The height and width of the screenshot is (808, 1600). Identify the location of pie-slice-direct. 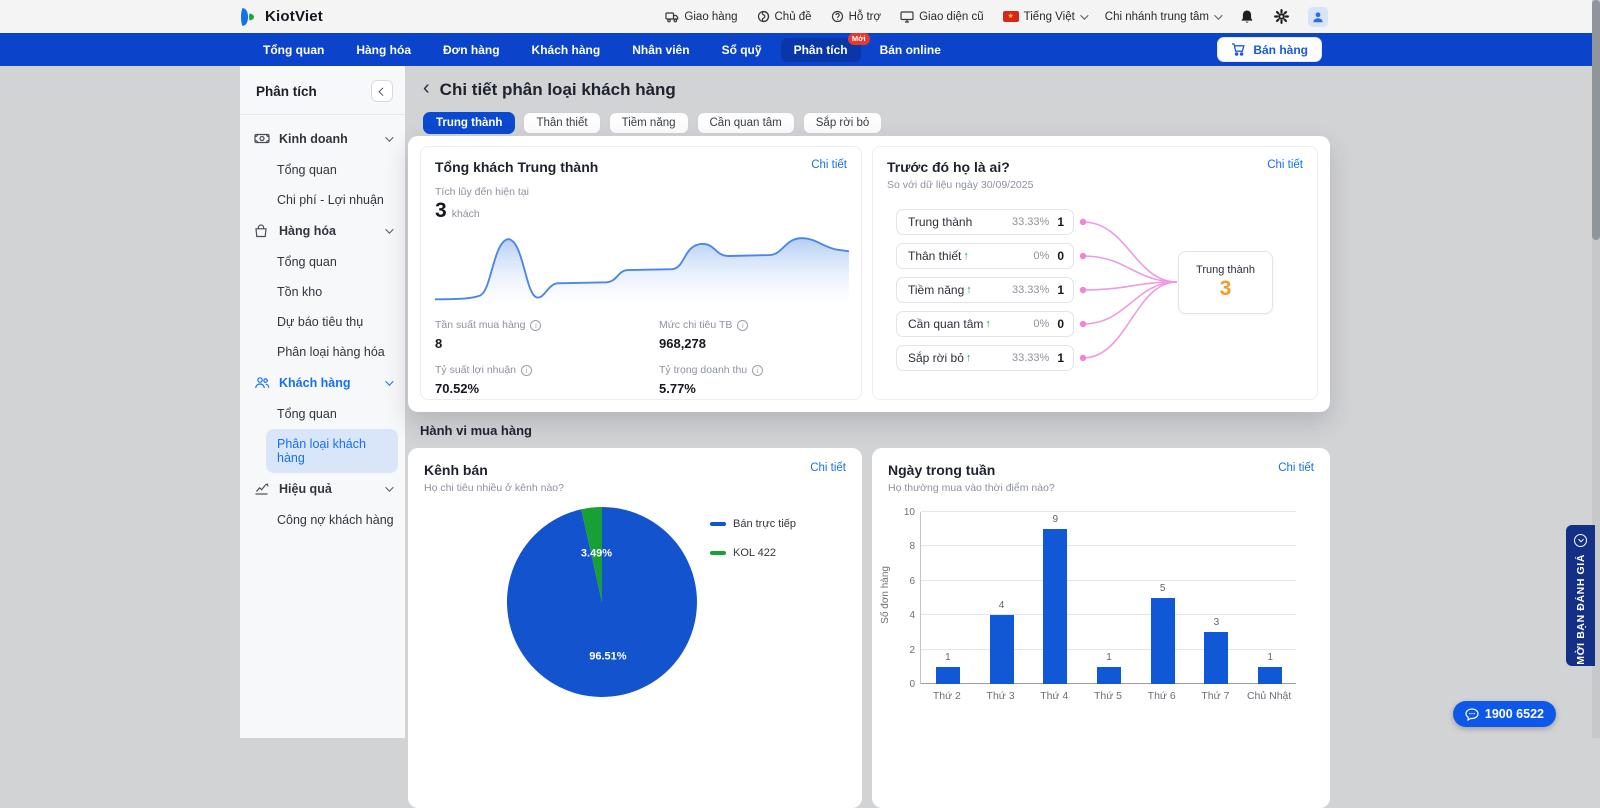
(601, 602).